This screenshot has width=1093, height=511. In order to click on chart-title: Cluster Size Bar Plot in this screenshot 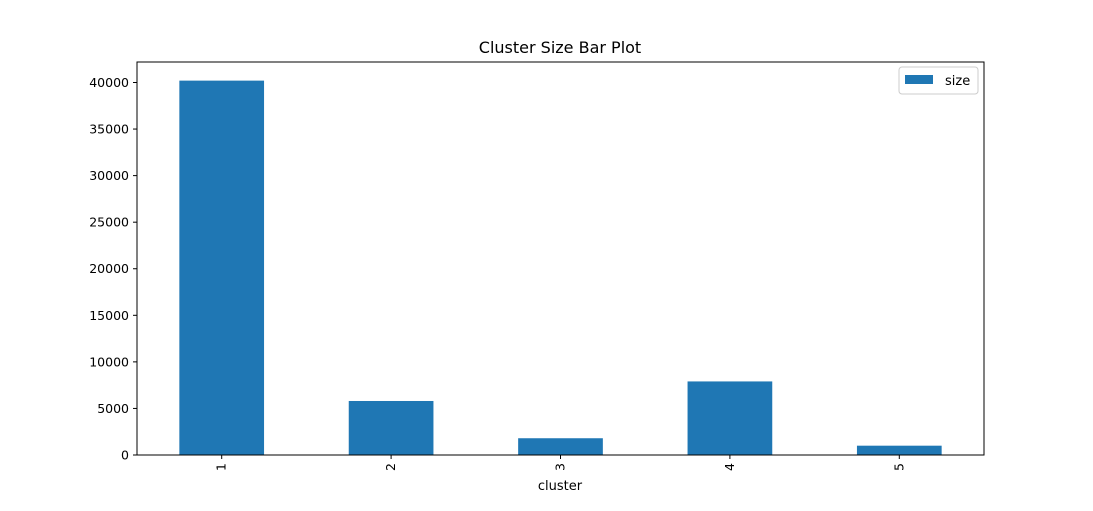, I will do `click(560, 47)`.